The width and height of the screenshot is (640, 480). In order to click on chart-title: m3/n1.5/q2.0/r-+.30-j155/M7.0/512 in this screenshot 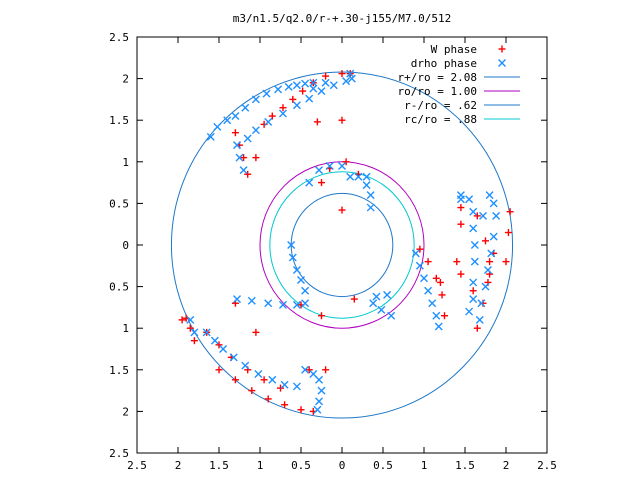, I will do `click(342, 18)`.